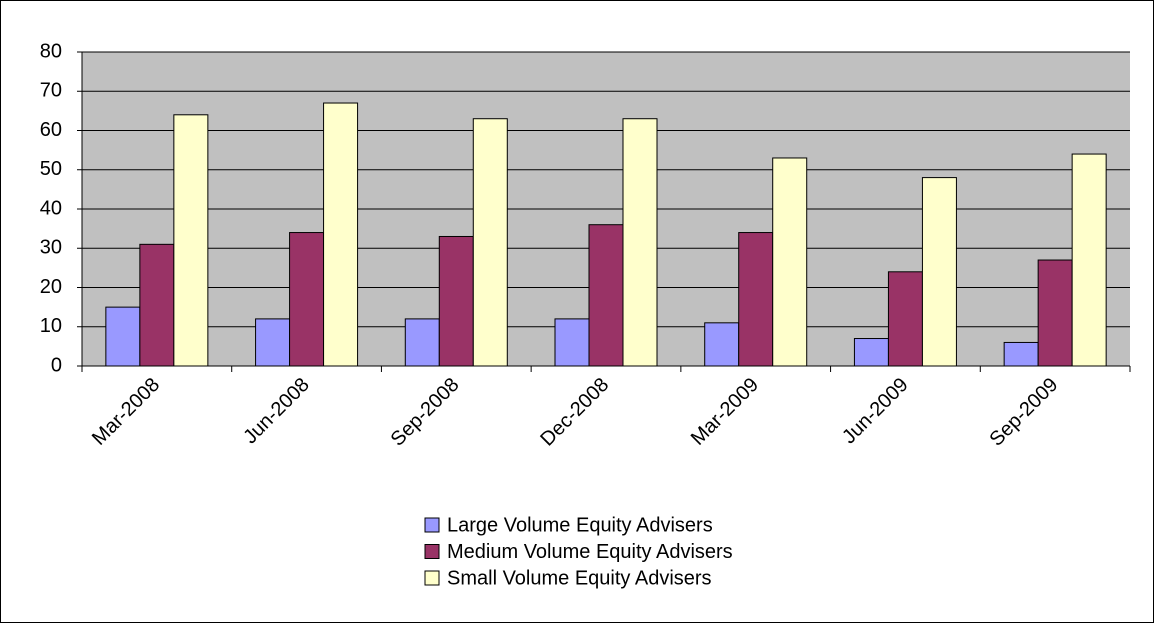 This screenshot has width=1154, height=623. Describe the element at coordinates (51, 130) in the screenshot. I see `y-tick-label: 60` at that location.